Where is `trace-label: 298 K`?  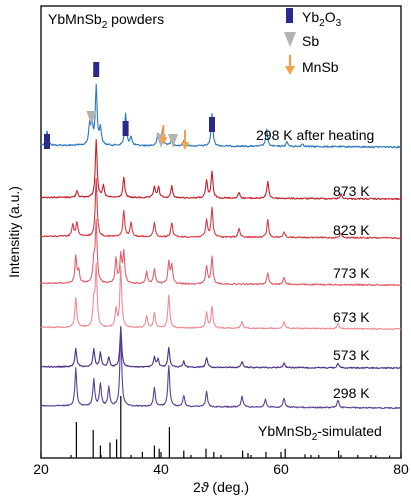
trace-label: 298 K is located at coordinates (351, 393).